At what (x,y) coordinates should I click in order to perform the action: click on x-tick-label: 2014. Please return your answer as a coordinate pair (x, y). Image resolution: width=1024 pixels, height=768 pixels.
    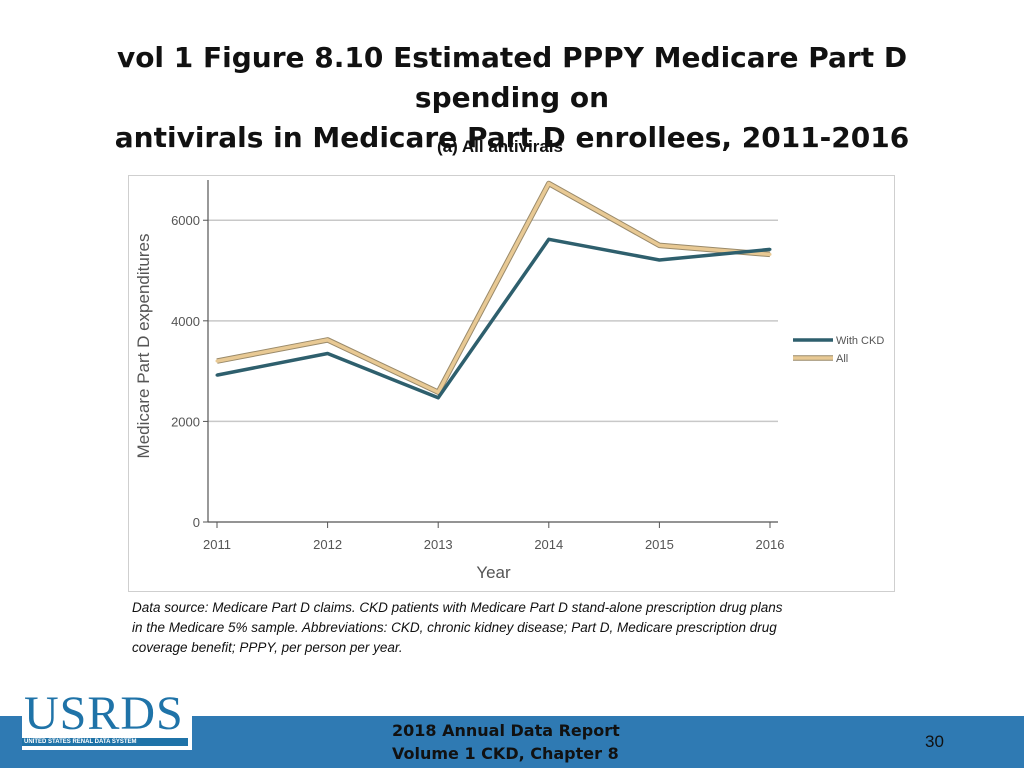
    Looking at the image, I should click on (548, 544).